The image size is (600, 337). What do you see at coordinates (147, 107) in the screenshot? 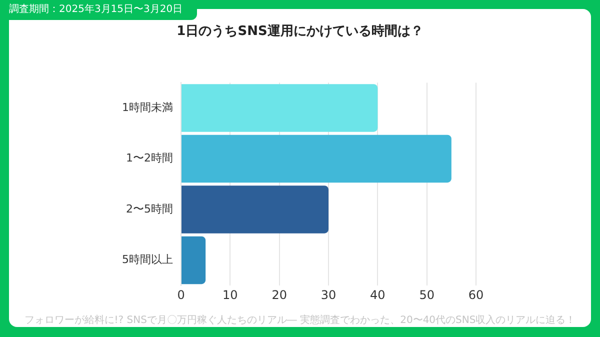
I see `y-tick-label: 1時間未満` at bounding box center [147, 107].